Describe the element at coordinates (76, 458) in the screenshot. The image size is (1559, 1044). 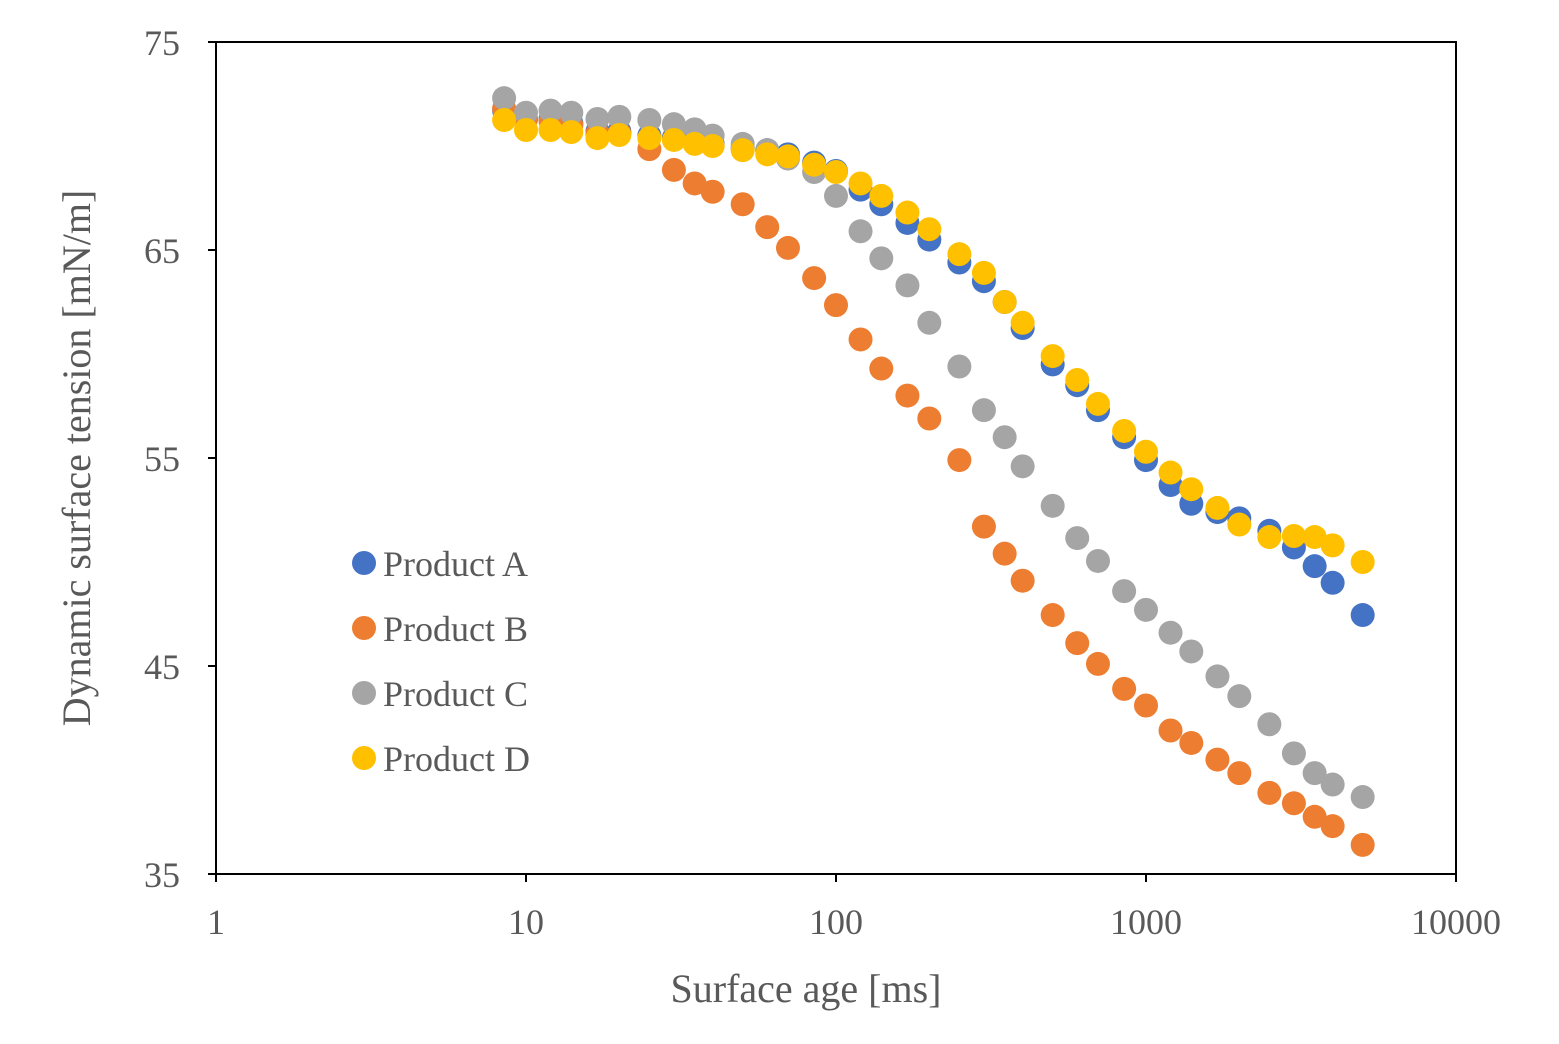
I see `y-axis-label: Dynamic surface tension [mN/m]` at that location.